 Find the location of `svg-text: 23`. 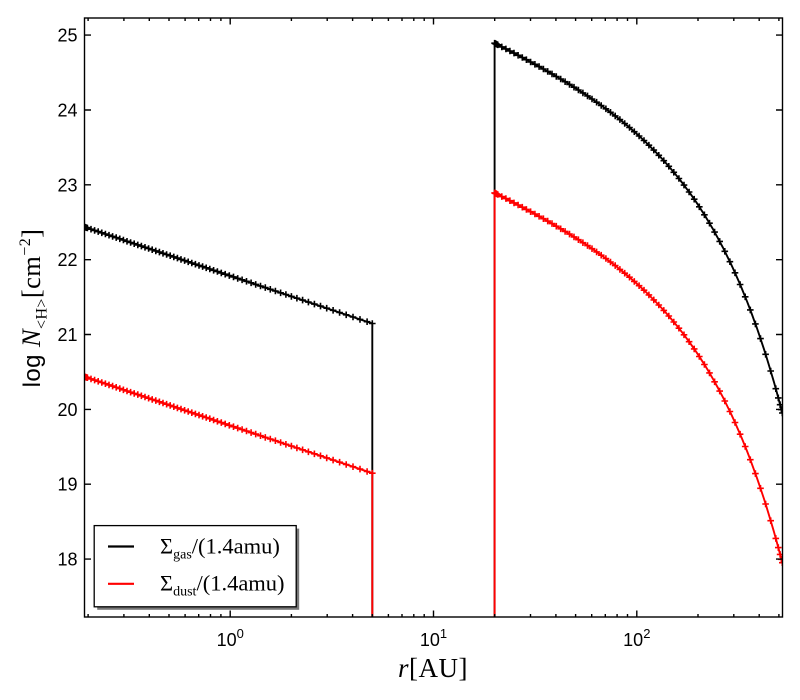

svg-text: 23 is located at coordinates (67, 185).